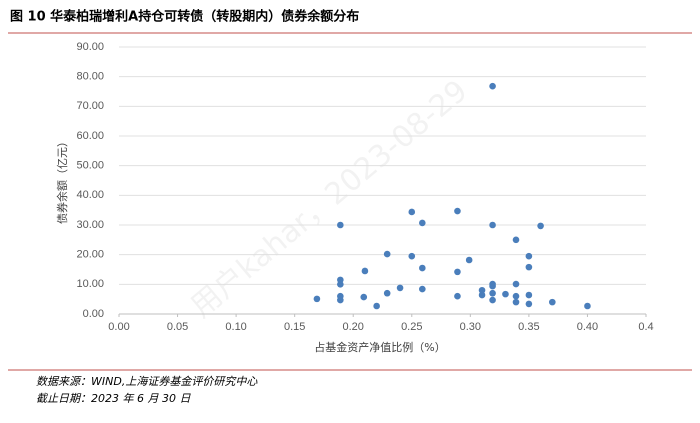 This screenshot has height=423, width=700. What do you see at coordinates (645, 327) in the screenshot?
I see `x-tick-label: 0.4` at bounding box center [645, 327].